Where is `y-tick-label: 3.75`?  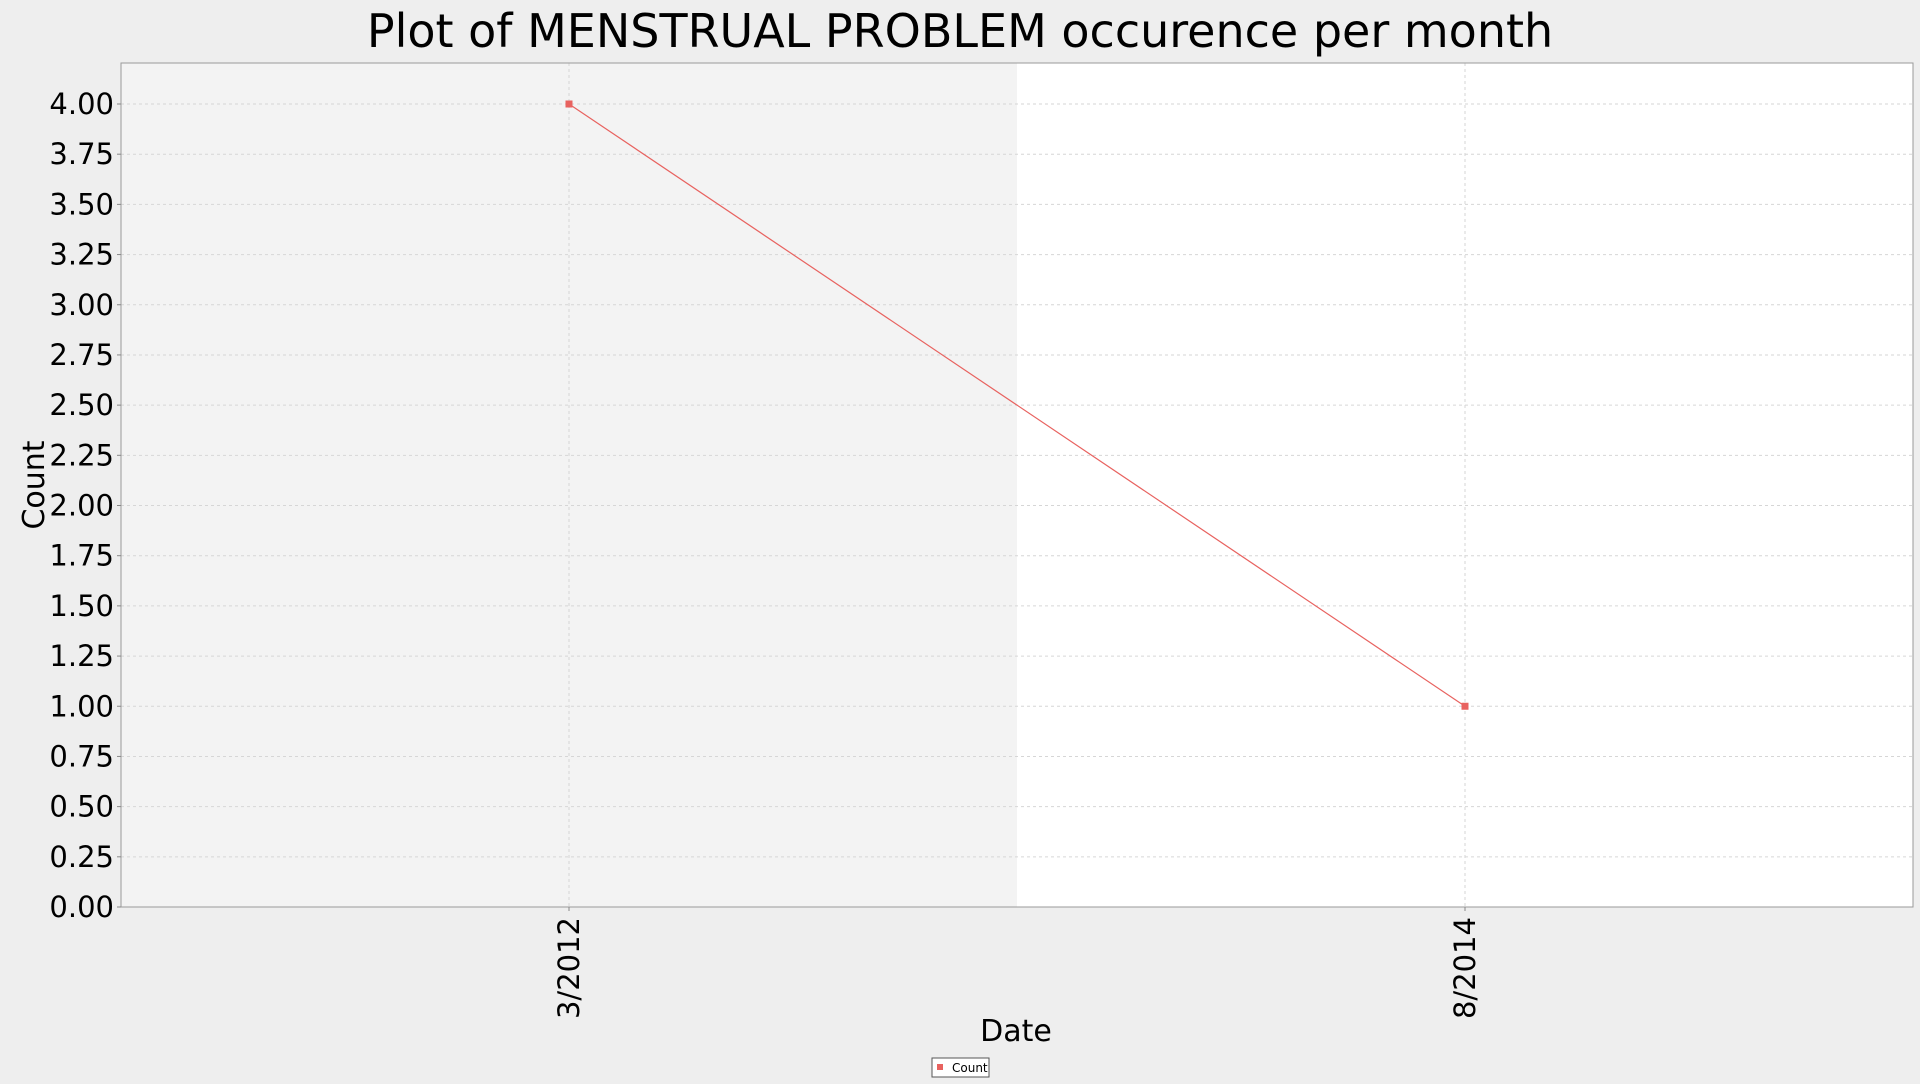
y-tick-label: 3.75 is located at coordinates (81, 154).